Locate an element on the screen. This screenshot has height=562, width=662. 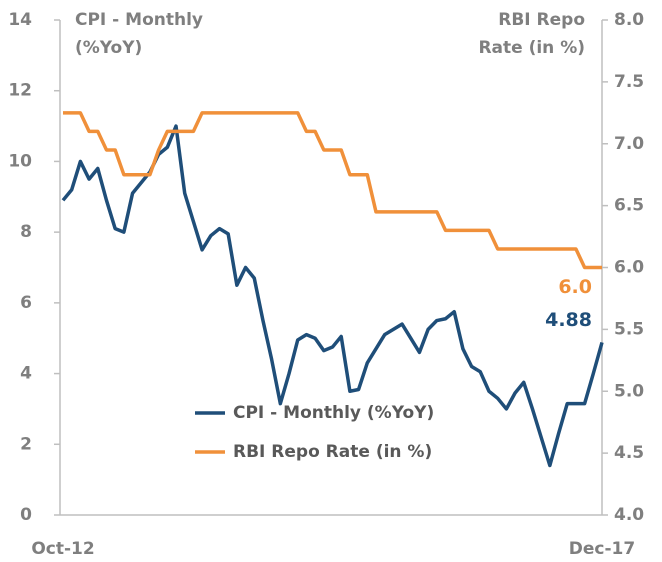
data-label: 6.0 is located at coordinates (575, 287).